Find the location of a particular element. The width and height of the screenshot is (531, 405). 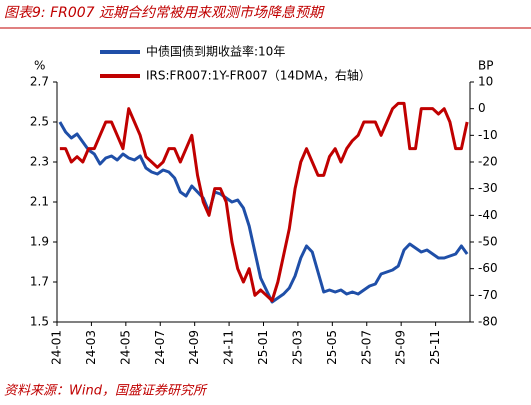

y-tick-label: 2.1 is located at coordinates (39, 202).